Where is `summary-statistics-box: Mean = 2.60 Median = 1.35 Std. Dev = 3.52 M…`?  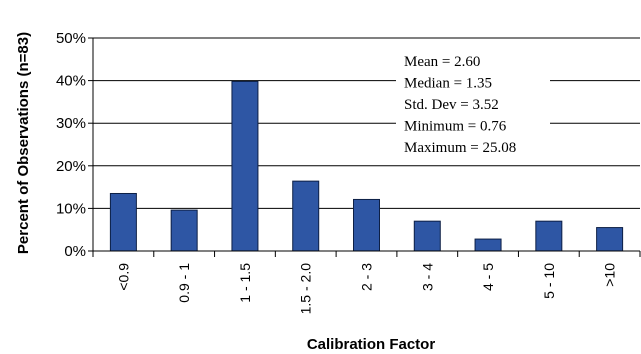
summary-statistics-box: Mean = 2.60 Median = 1.35 Std. Dev = 3.52 M… is located at coordinates (473, 98).